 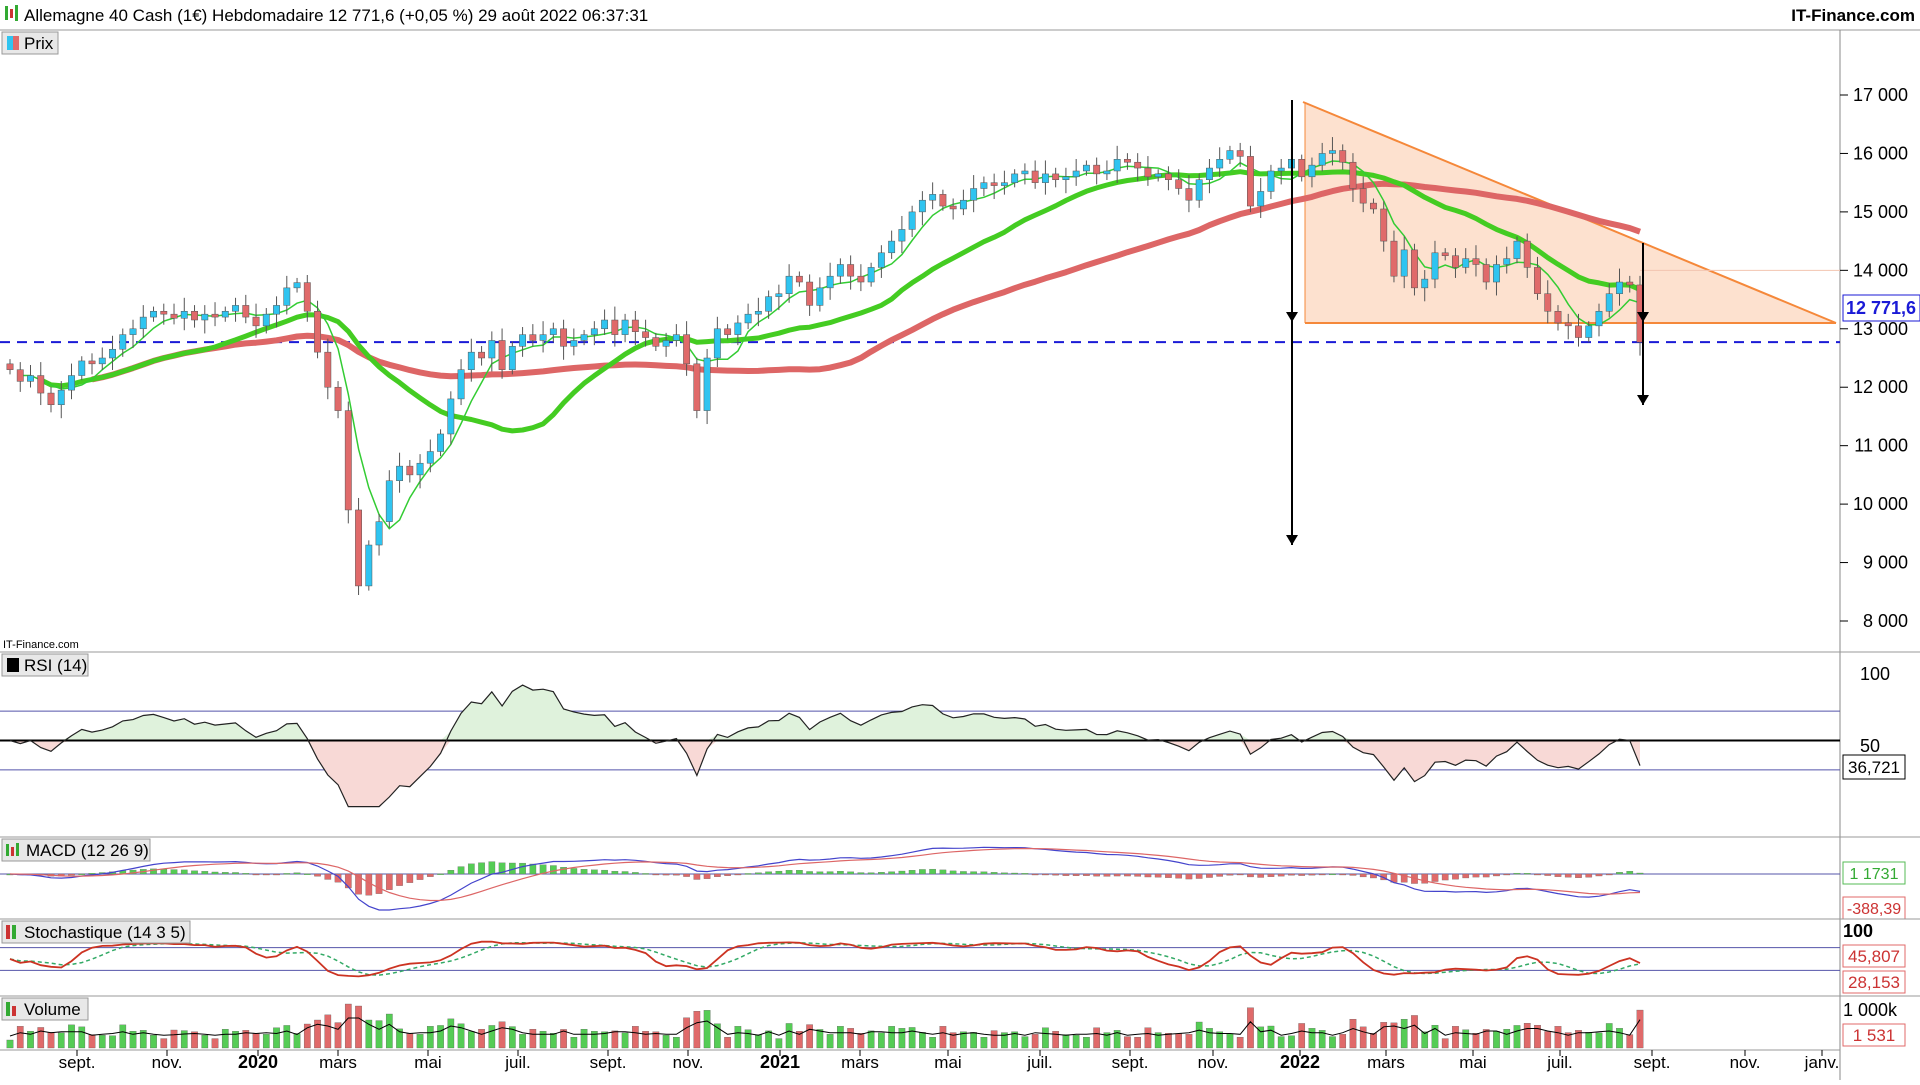 What do you see at coordinates (953, 1023) in the screenshot?
I see `volume-panel: Volume 1 000k 1 531` at bounding box center [953, 1023].